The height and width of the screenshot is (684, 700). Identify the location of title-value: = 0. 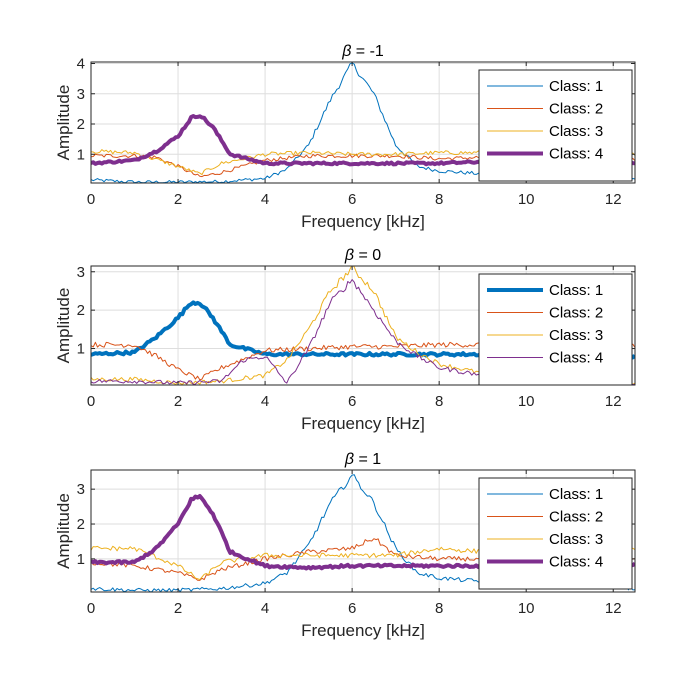
(367, 255).